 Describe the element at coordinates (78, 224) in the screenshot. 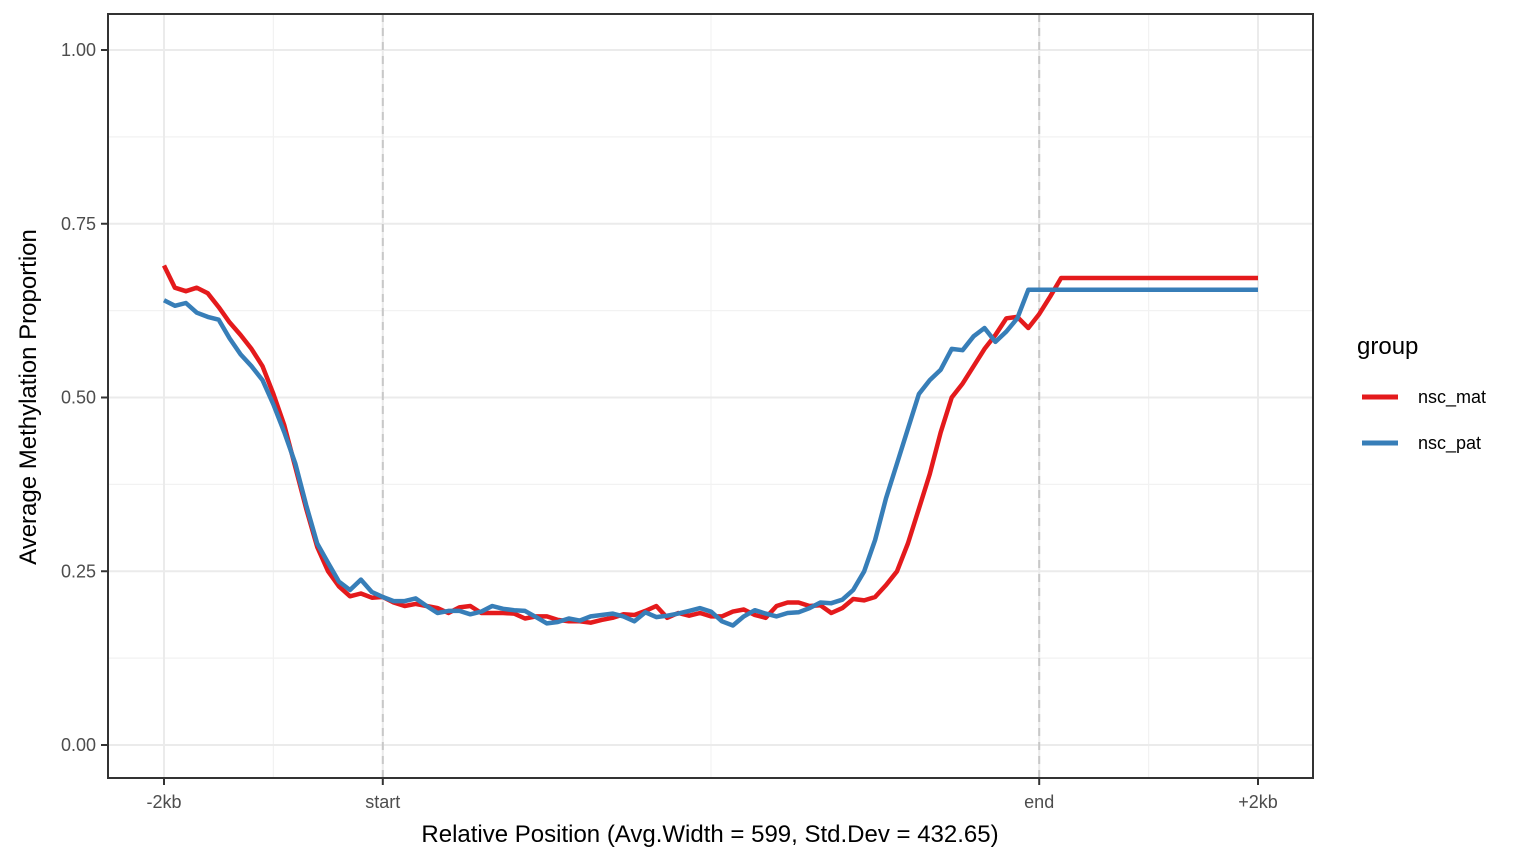

I see `y-tick-label: 0.75` at that location.